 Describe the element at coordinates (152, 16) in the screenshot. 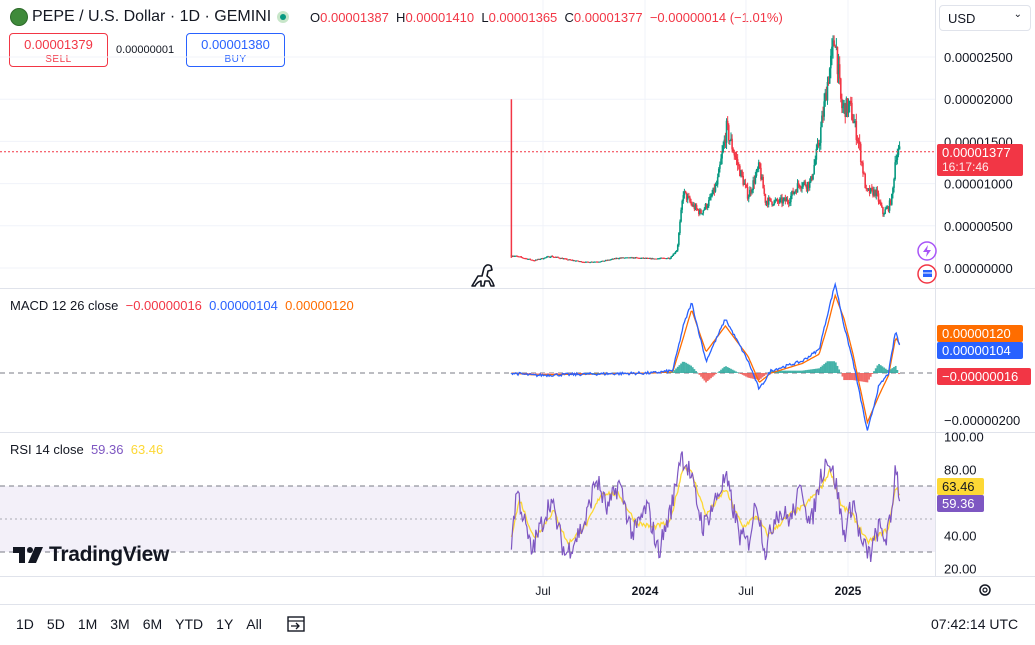

I see `symbol-title: PEPE / U.S. Dollar · 1D · GEMINI` at that location.